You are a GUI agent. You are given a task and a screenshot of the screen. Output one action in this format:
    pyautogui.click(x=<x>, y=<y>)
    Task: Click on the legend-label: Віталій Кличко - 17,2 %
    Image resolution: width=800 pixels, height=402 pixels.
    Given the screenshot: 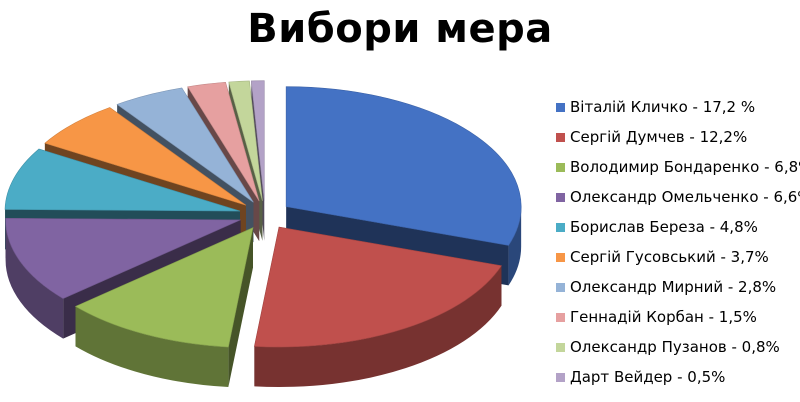 What is the action you would take?
    pyautogui.click(x=663, y=107)
    